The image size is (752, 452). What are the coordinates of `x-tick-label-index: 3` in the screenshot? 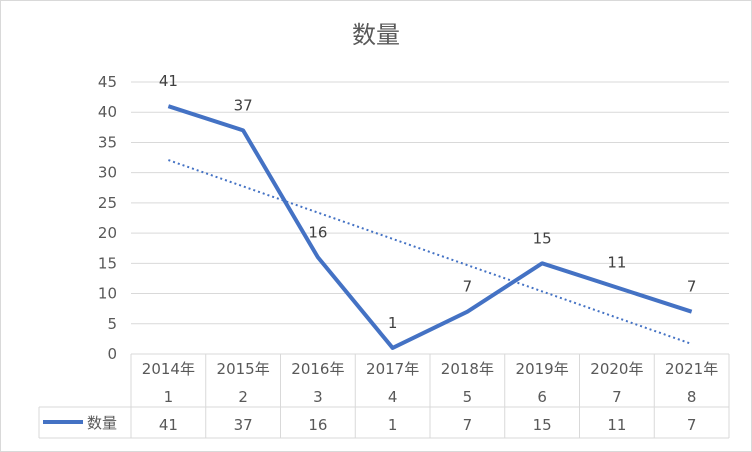 It's located at (318, 397).